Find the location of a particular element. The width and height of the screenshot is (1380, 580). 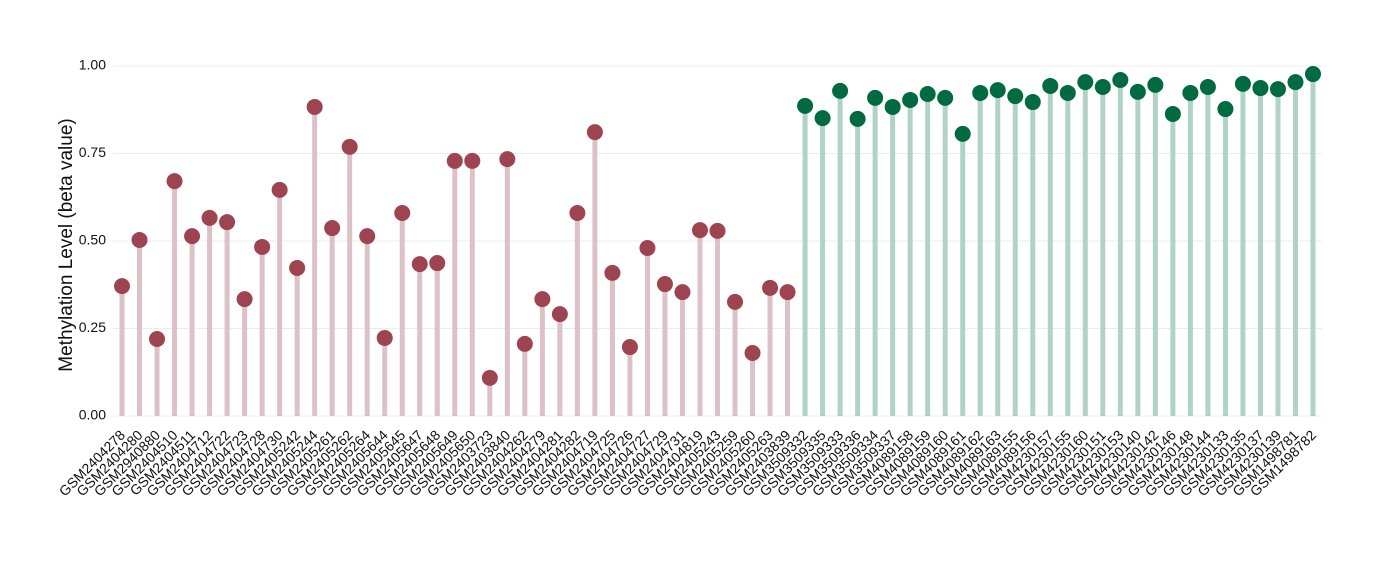

y-tick-label: 0.00 is located at coordinates (92, 415).